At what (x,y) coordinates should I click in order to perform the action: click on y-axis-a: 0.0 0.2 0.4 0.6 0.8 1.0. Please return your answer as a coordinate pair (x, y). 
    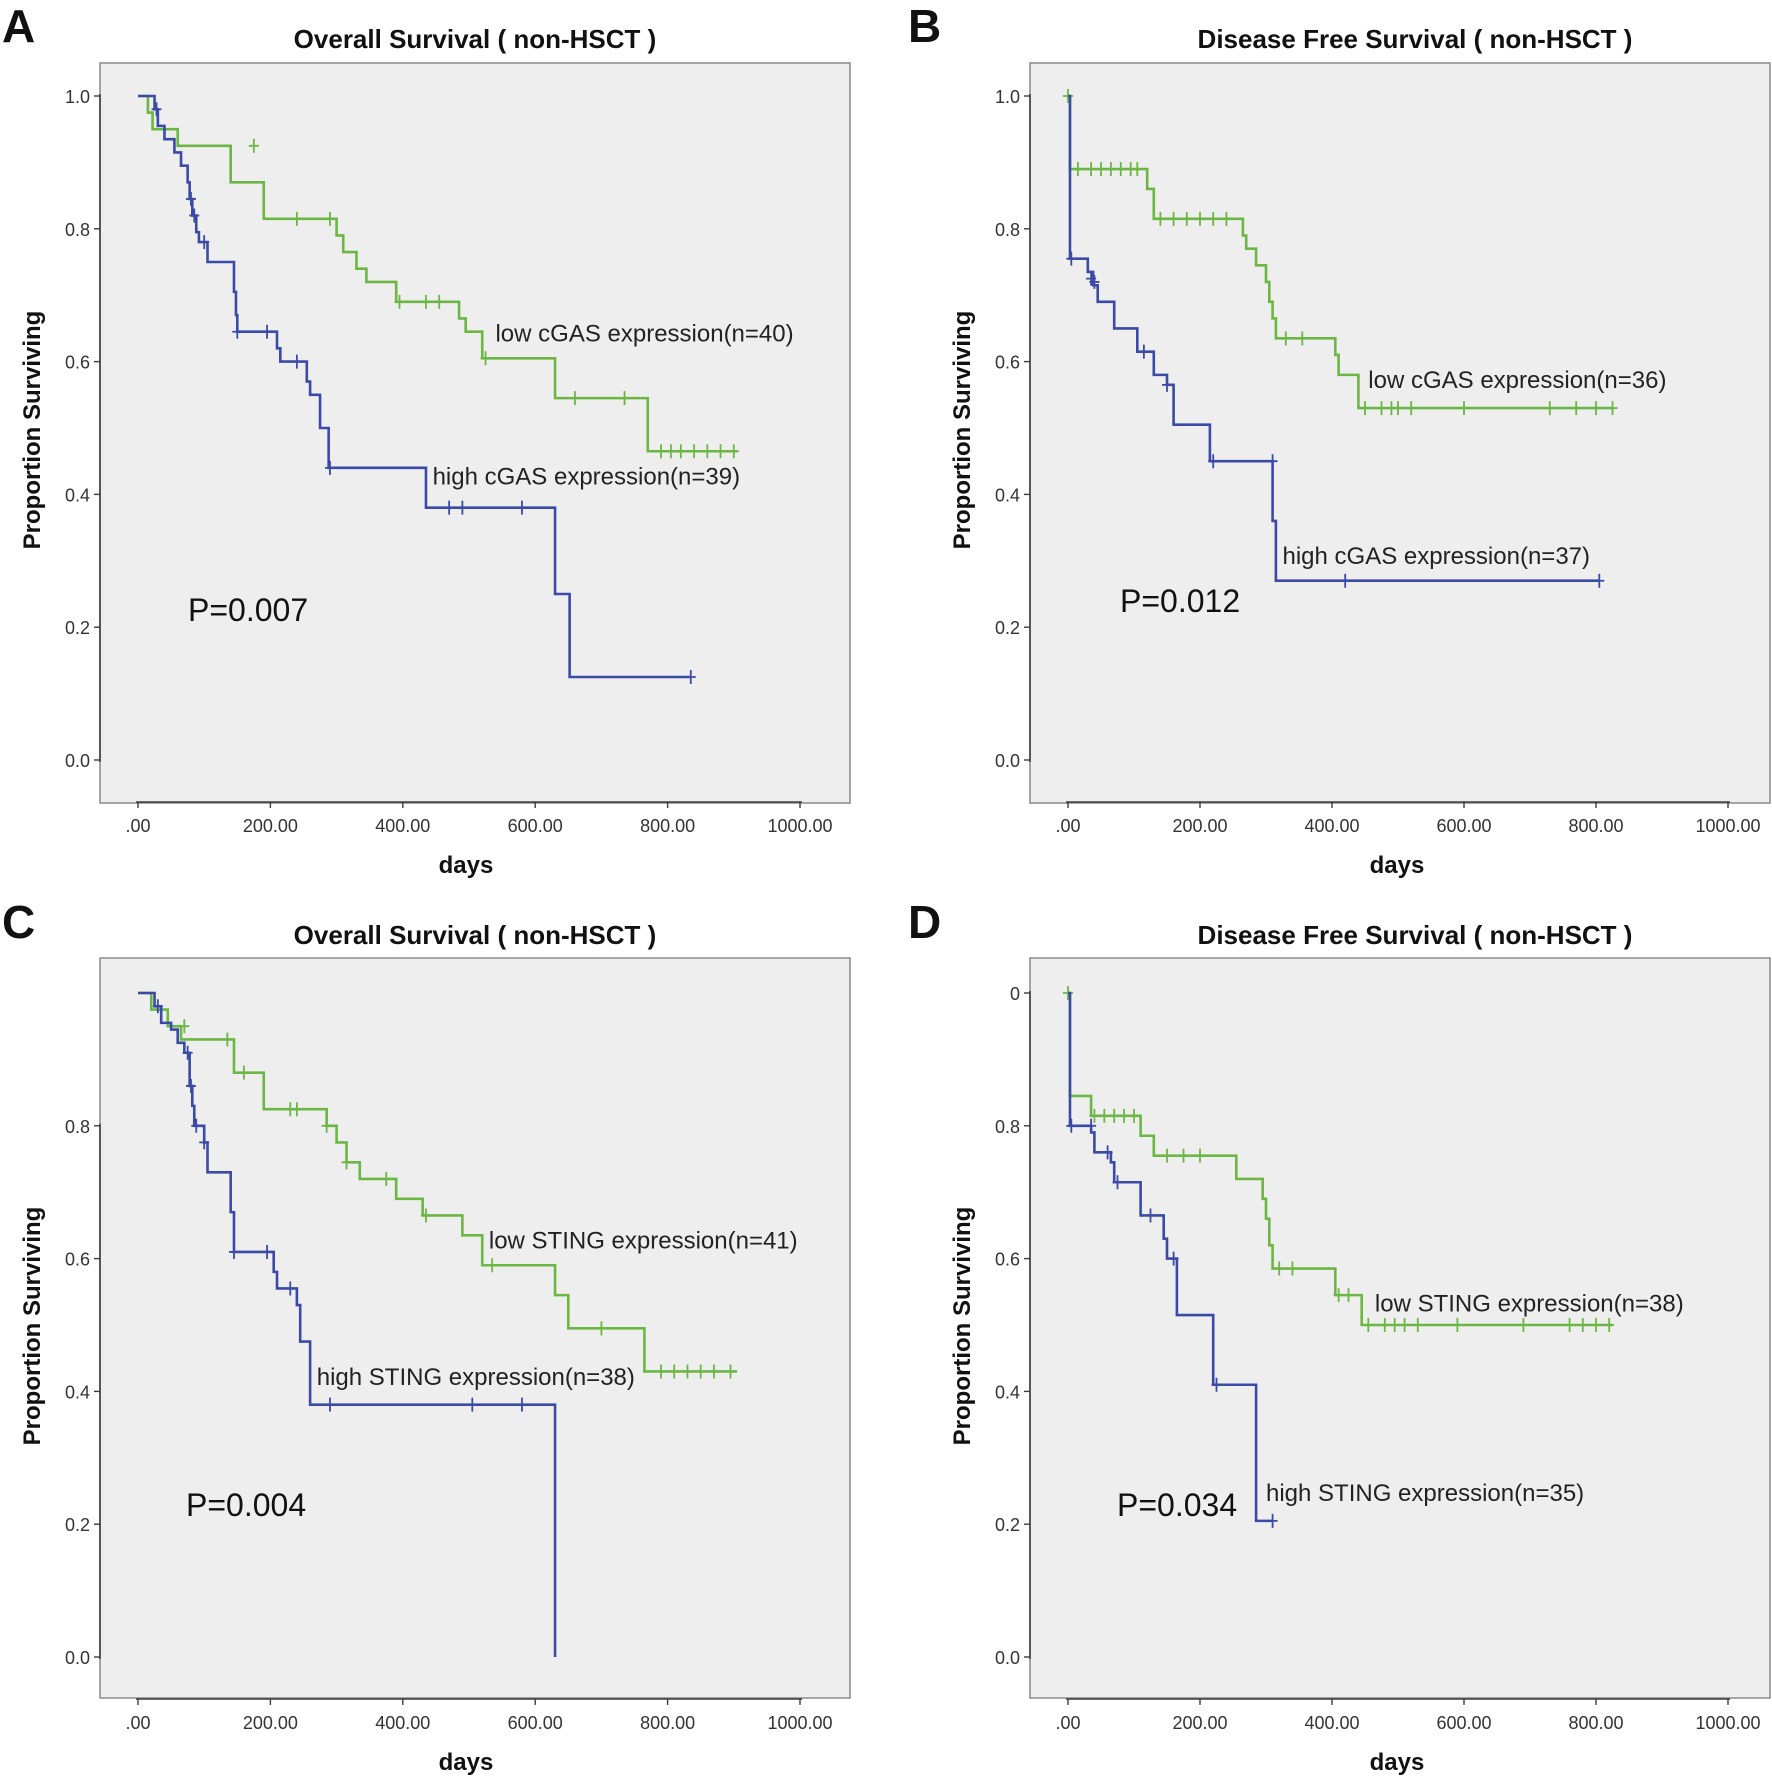
    Looking at the image, I should click on (83, 429).